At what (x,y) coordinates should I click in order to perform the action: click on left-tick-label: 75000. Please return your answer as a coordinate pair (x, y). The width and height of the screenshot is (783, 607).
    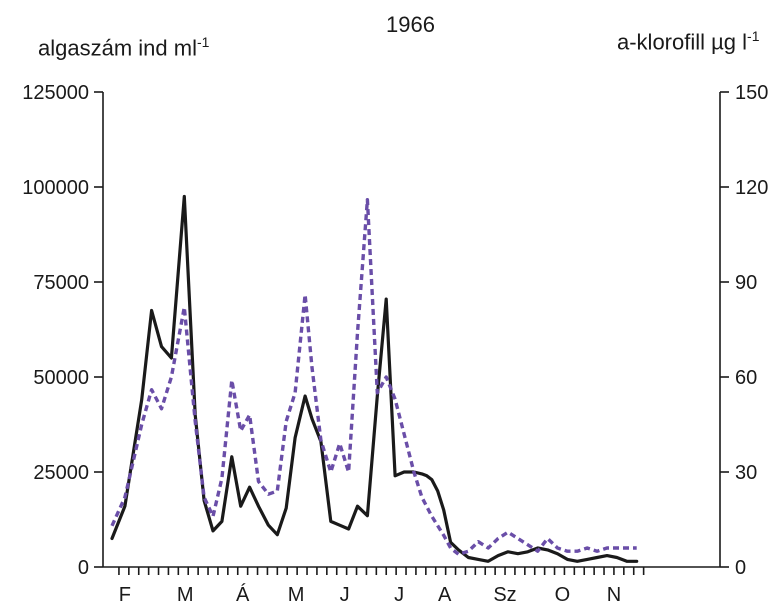
    Looking at the image, I should click on (61, 283).